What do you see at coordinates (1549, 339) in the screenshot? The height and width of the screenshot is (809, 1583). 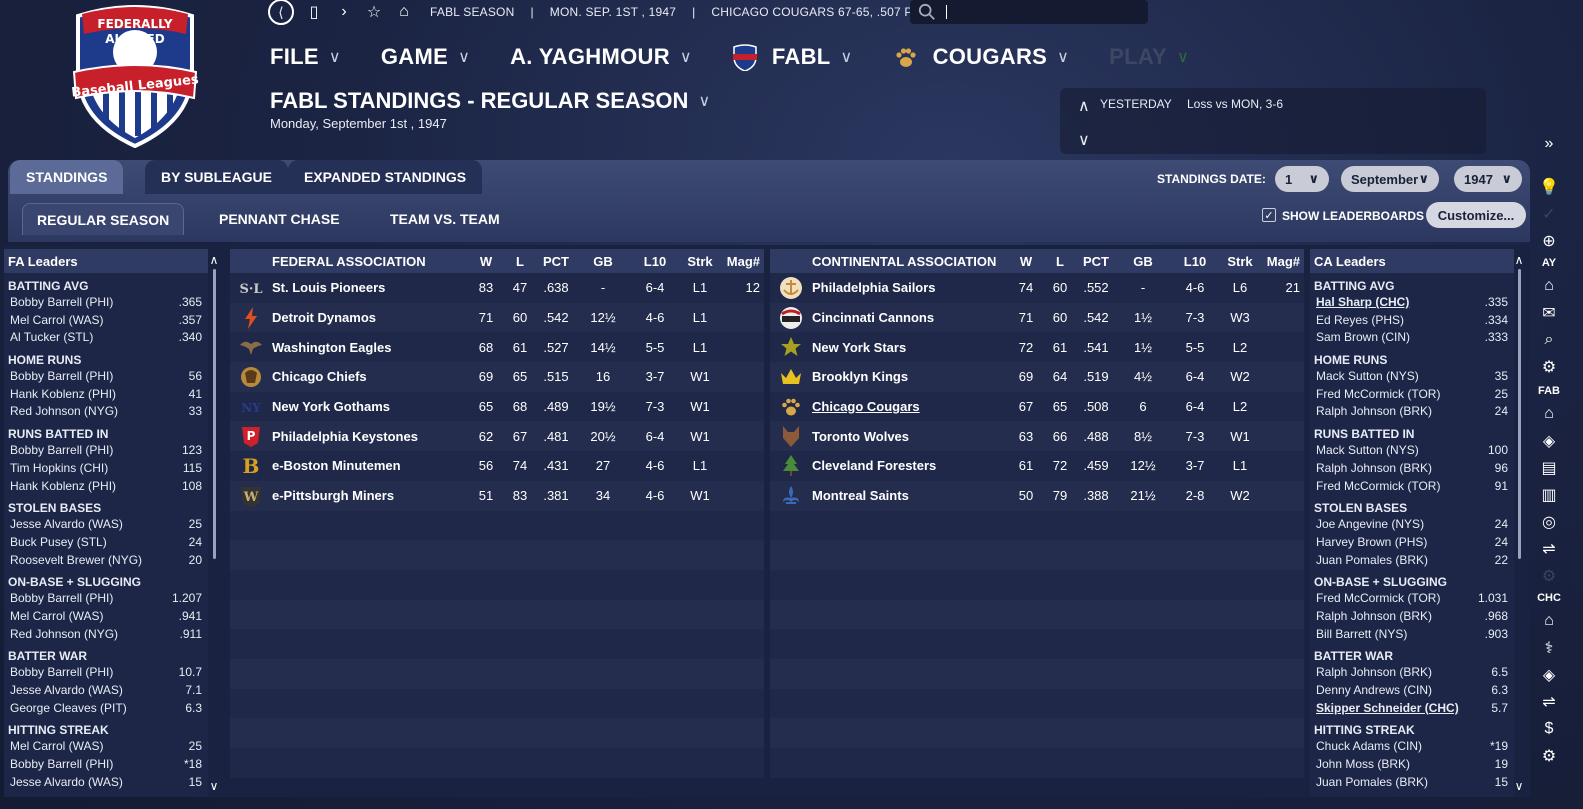 I see `search-icon: ⌕` at bounding box center [1549, 339].